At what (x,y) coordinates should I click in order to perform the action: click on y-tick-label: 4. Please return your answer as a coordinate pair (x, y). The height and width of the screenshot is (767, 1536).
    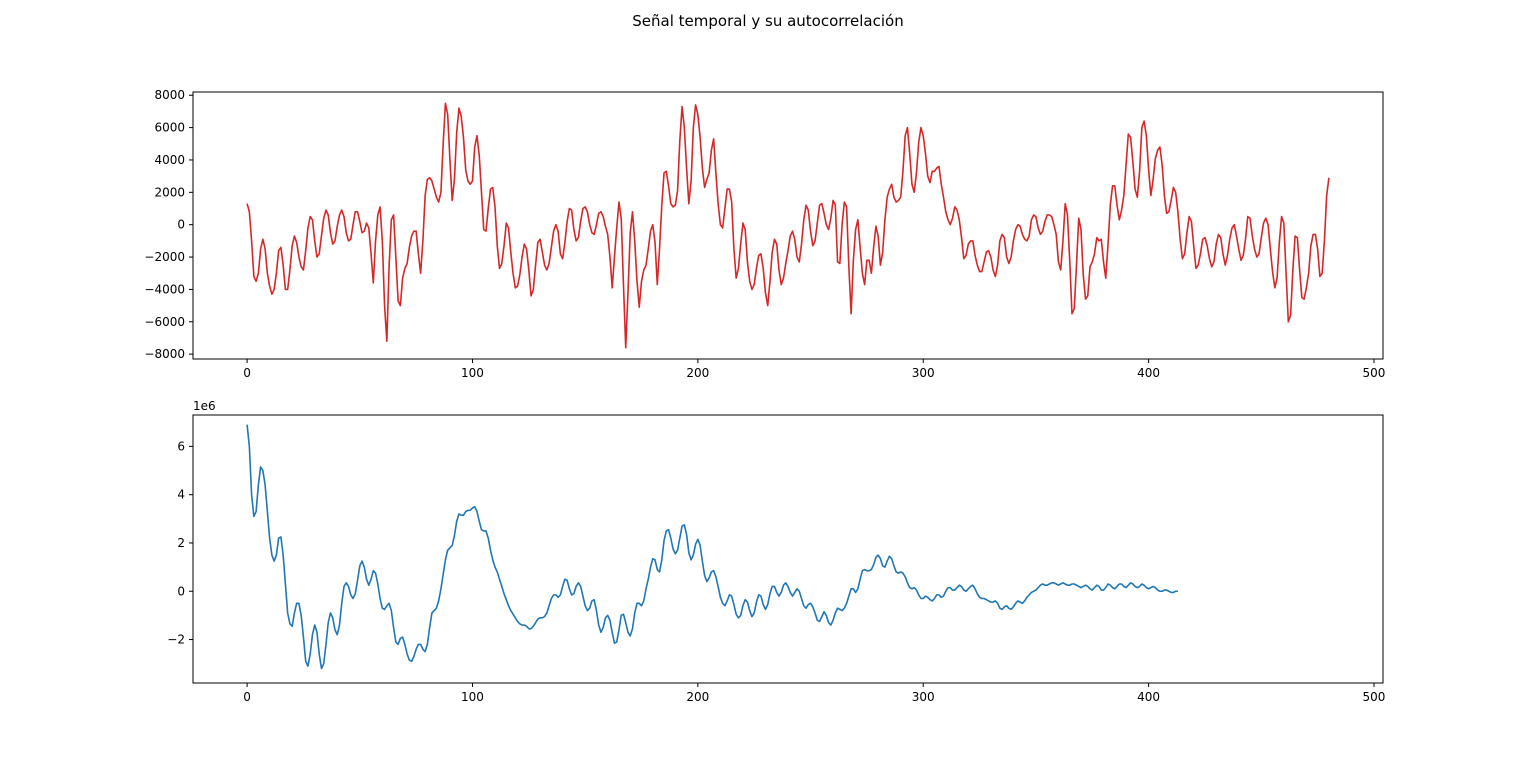
    Looking at the image, I should click on (181, 495).